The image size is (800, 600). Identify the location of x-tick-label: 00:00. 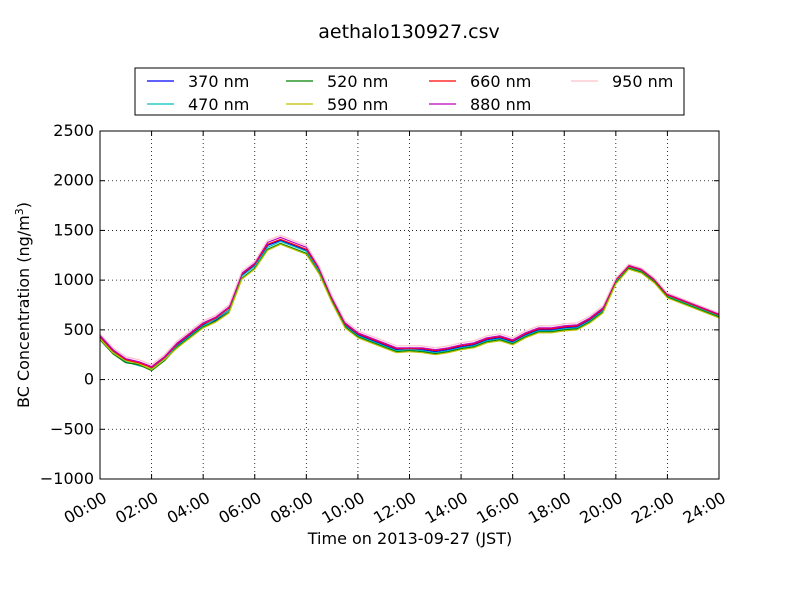
(85, 508).